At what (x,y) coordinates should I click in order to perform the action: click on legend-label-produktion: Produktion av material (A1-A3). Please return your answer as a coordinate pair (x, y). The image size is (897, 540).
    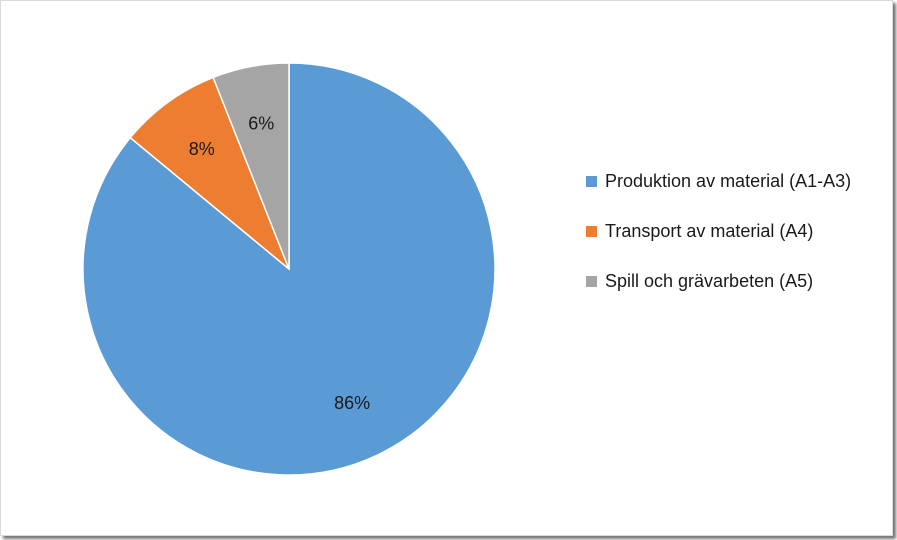
    Looking at the image, I should click on (728, 181).